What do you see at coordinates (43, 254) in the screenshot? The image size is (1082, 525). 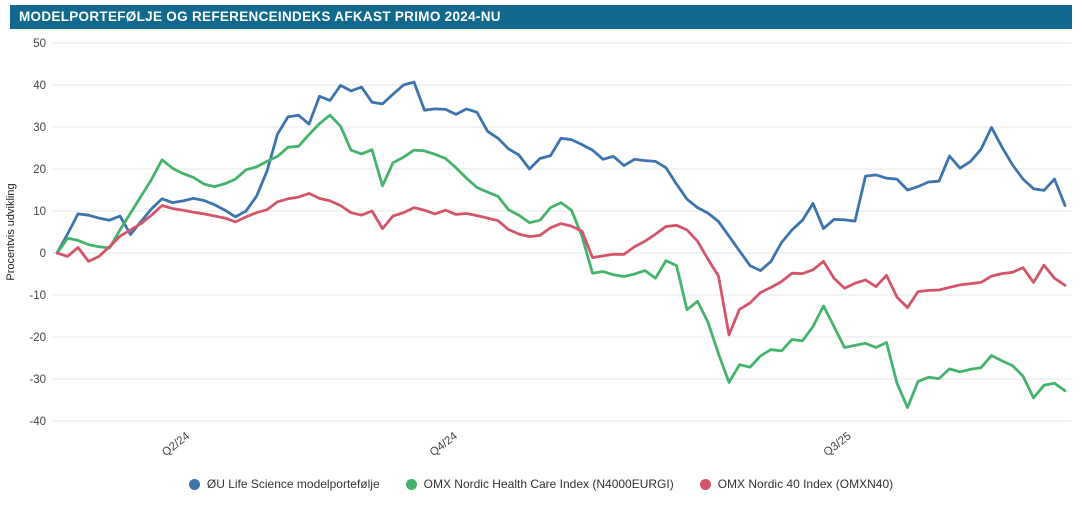 I see `y-tick-label: 0` at bounding box center [43, 254].